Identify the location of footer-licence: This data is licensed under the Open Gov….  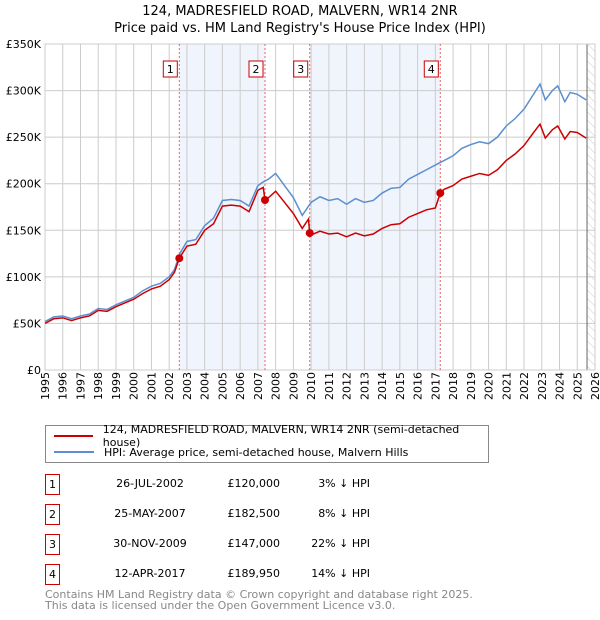
(220, 605).